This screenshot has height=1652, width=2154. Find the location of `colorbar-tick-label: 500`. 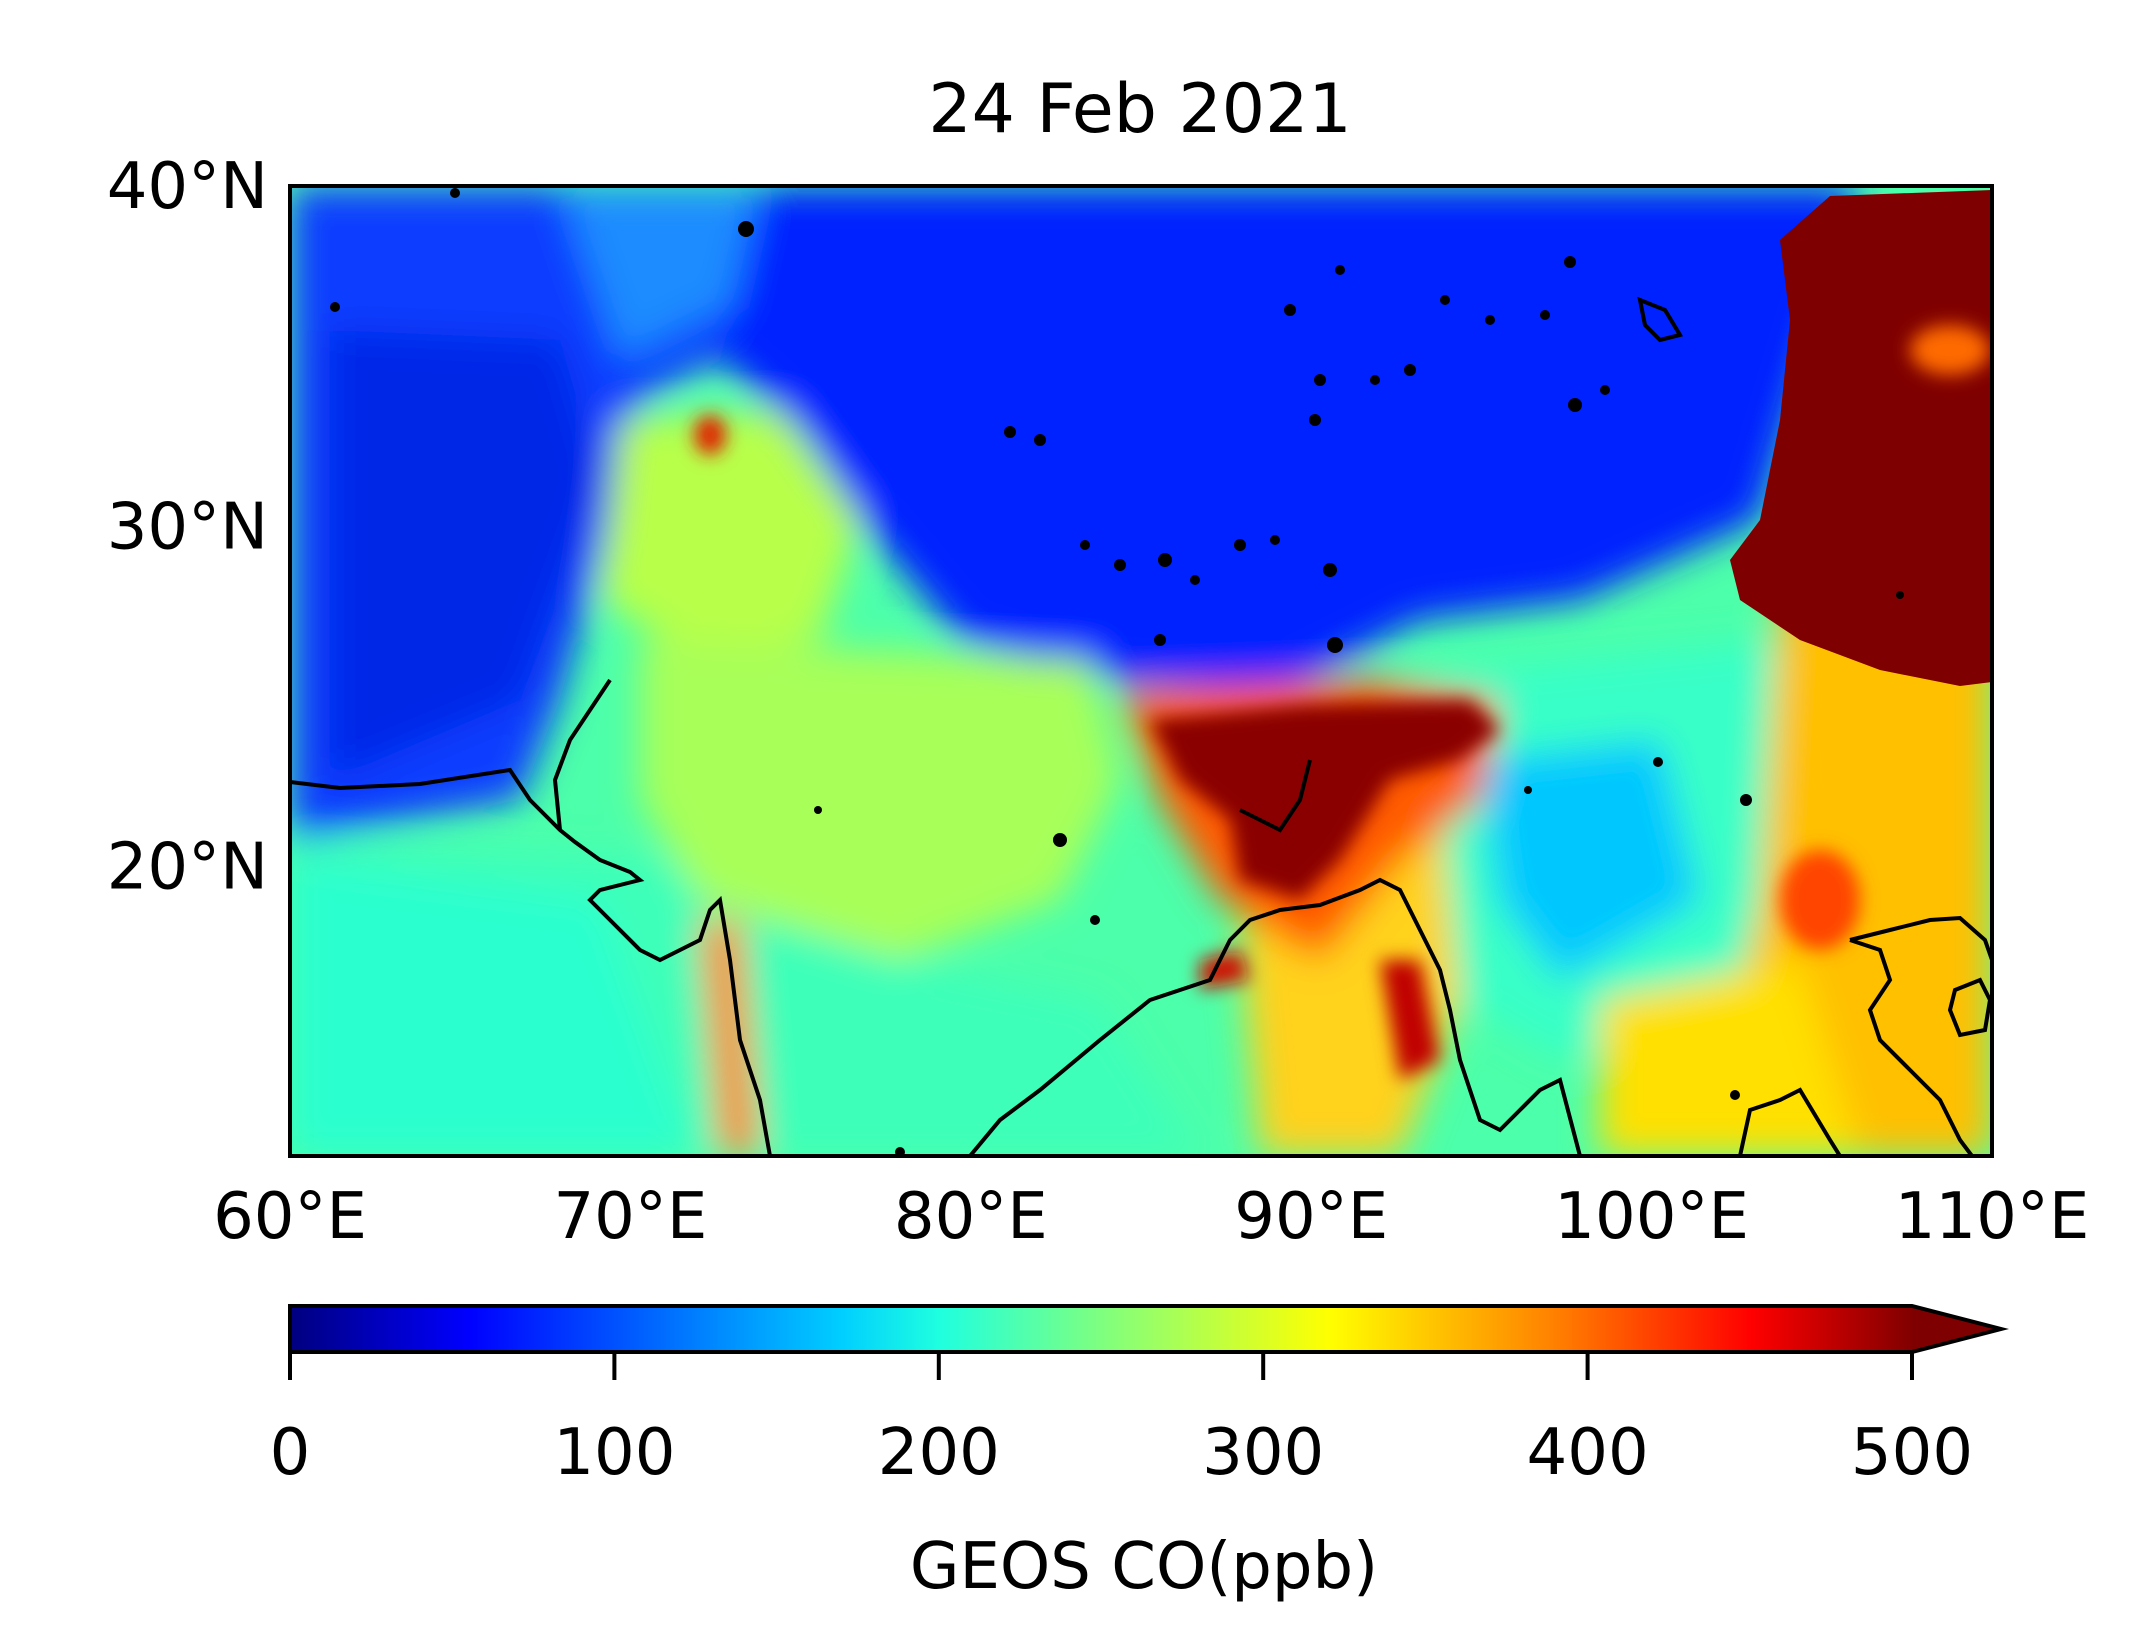

colorbar-tick-label: 500 is located at coordinates (1912, 1453).